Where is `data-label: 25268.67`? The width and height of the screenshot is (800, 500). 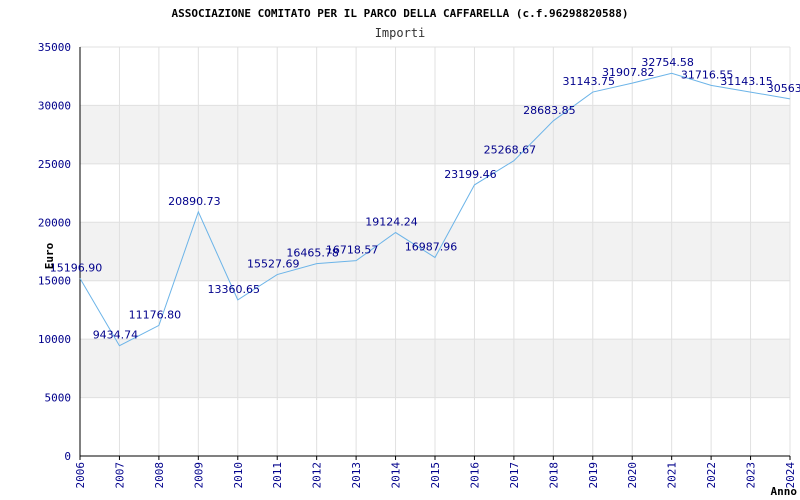
data-label: 25268.67 is located at coordinates (510, 150).